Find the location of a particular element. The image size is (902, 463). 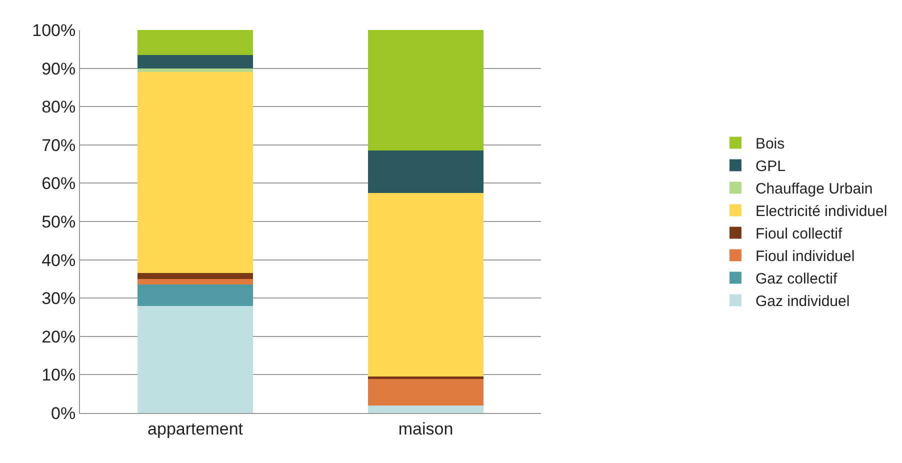

legend-label: Chauffage Urbain is located at coordinates (814, 189).